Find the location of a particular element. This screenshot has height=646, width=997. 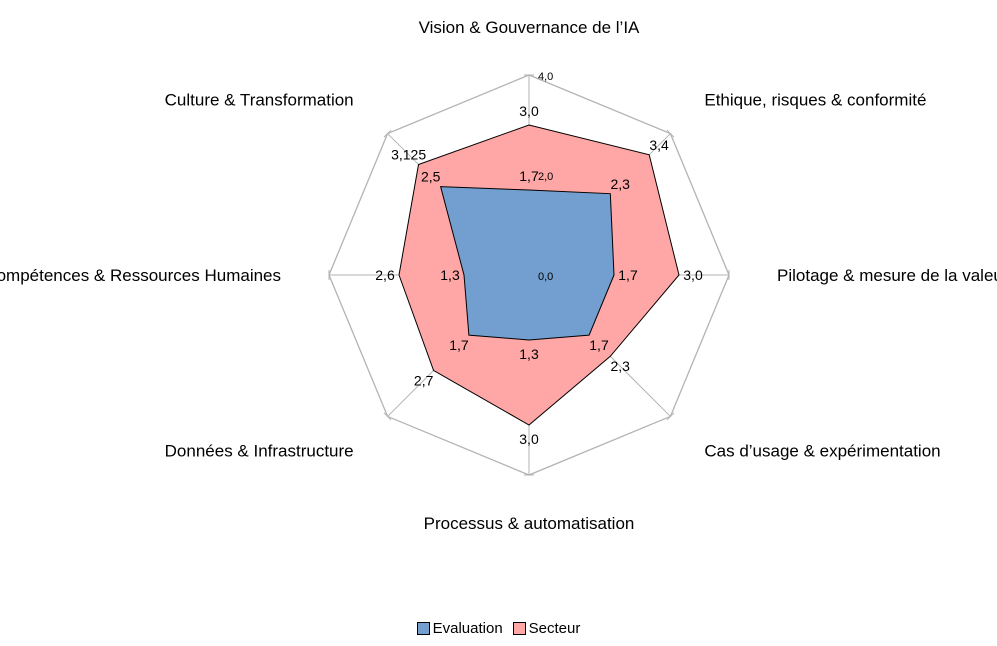

legend-swatch-secteur is located at coordinates (519, 628).